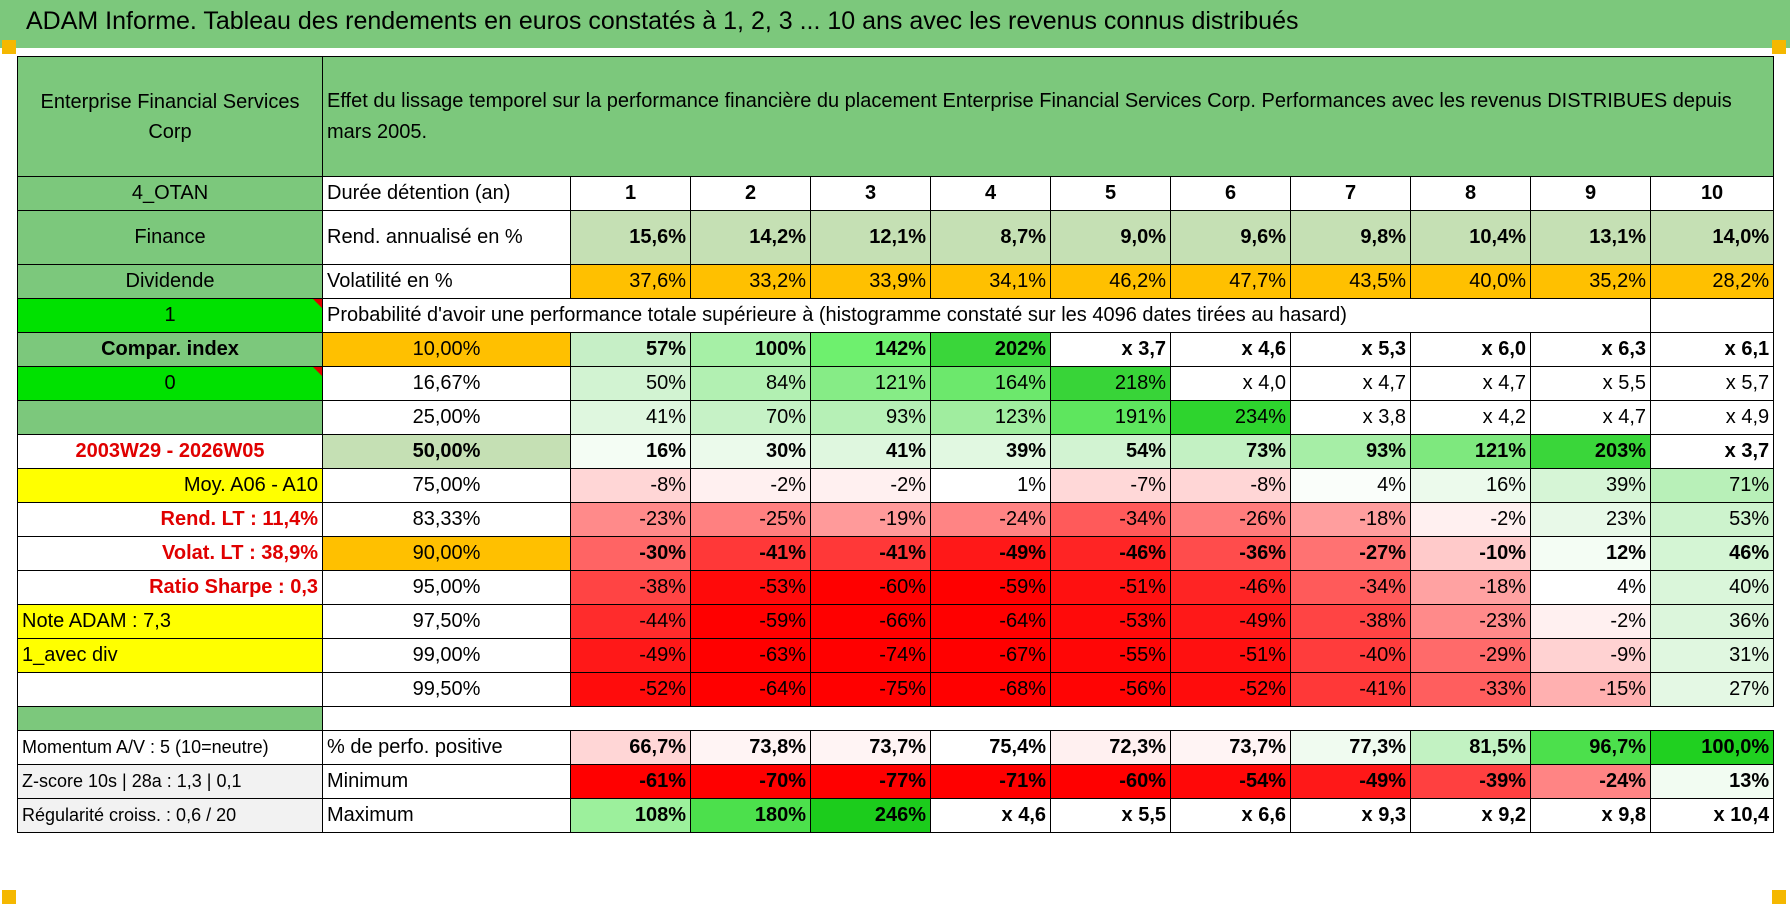 This screenshot has width=1790, height=907. I want to click on quantile-value: -55%, so click(1110, 655).